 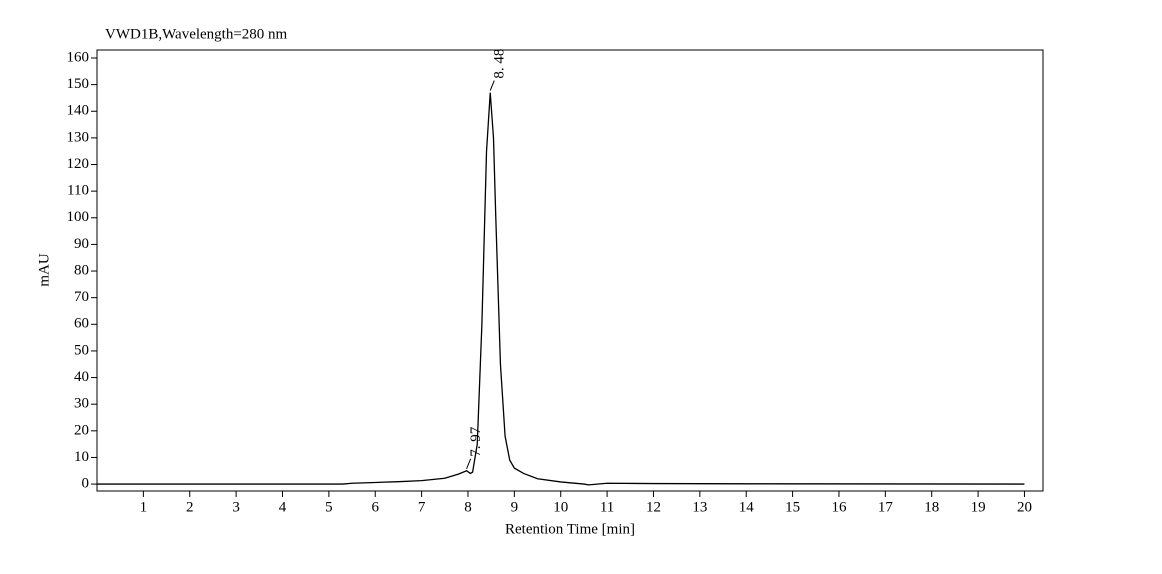 What do you see at coordinates (86, 484) in the screenshot?
I see `y-tick-label: 0` at bounding box center [86, 484].